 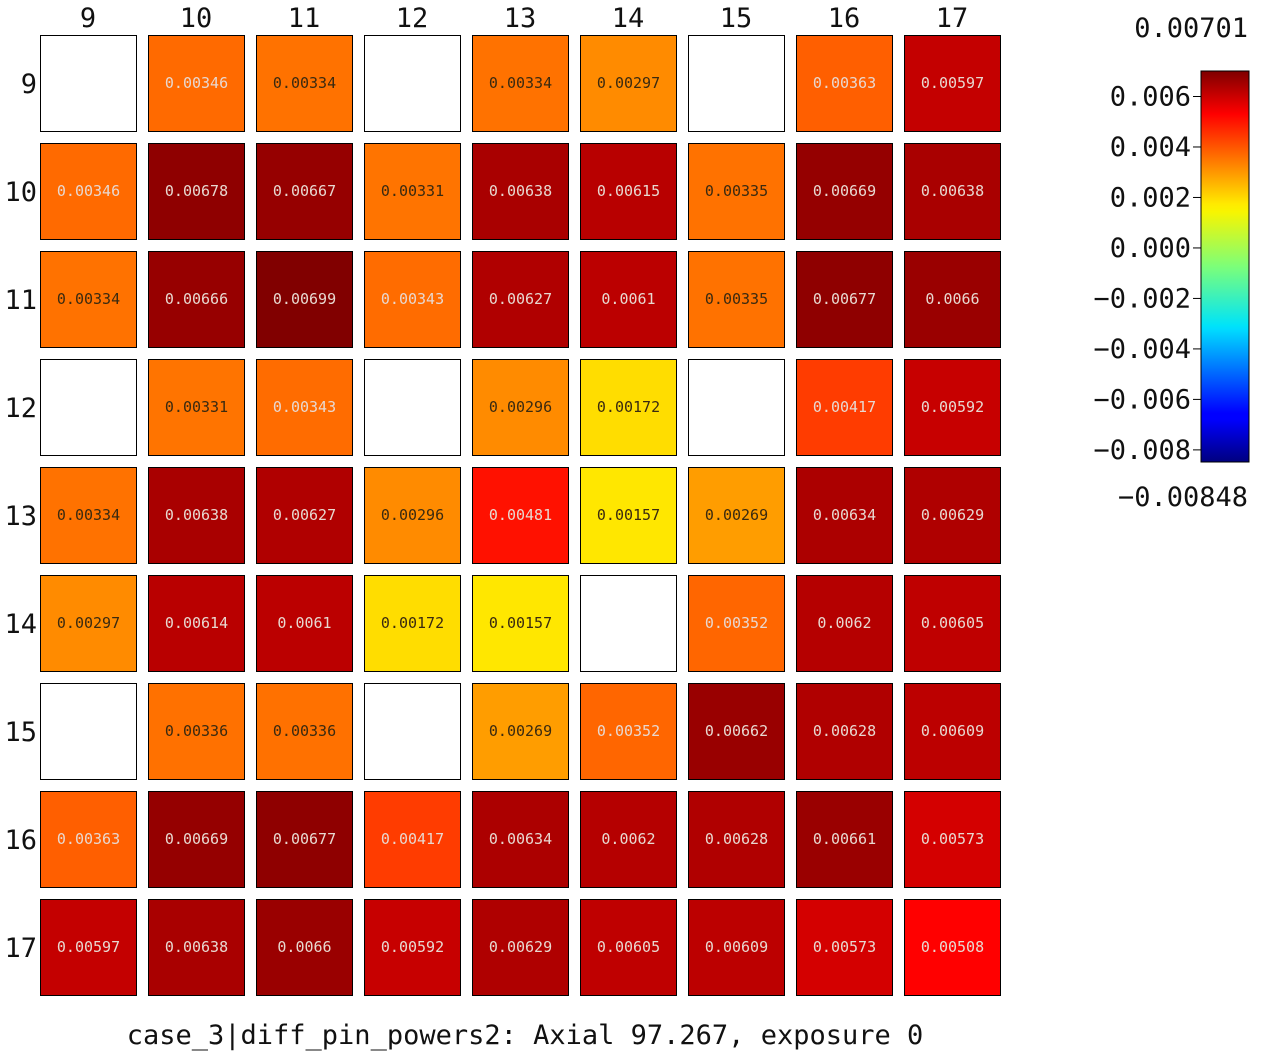 I want to click on cell-value-label: 0.00352, so click(x=736, y=623).